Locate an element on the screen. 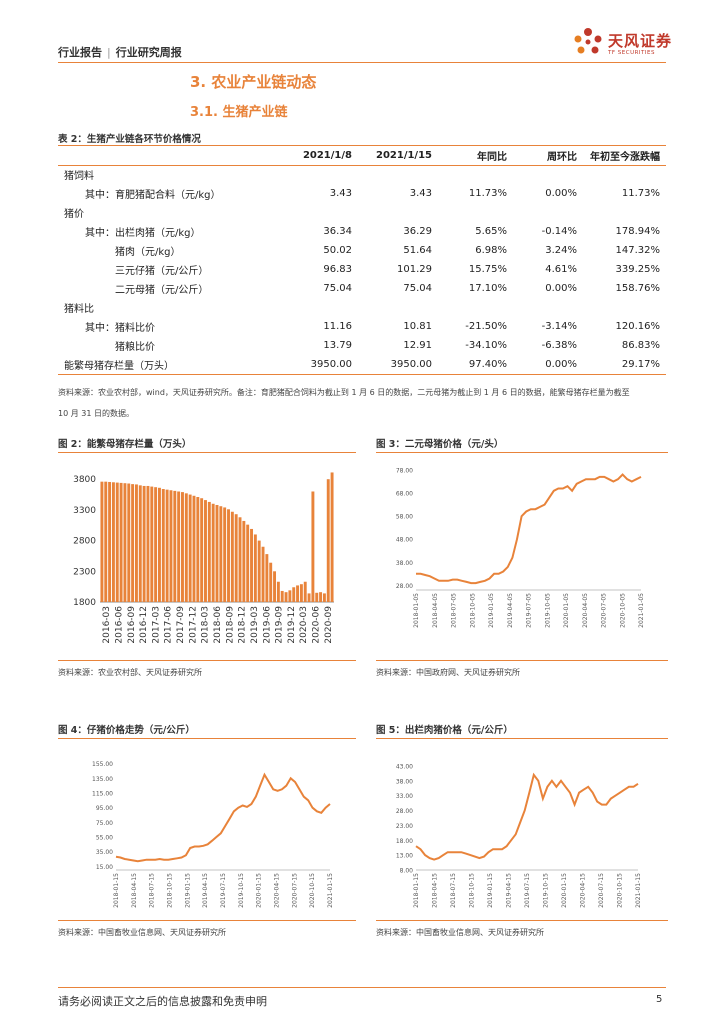 The width and height of the screenshot is (724, 1024). y-tick-label: 13.00 is located at coordinates (404, 856).